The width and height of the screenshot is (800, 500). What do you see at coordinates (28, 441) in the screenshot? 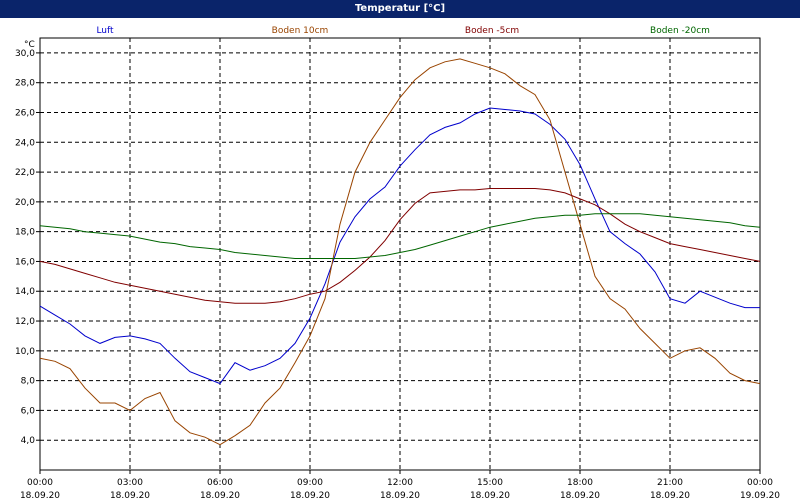
I see `y-tick-label: 4,0` at bounding box center [28, 441].